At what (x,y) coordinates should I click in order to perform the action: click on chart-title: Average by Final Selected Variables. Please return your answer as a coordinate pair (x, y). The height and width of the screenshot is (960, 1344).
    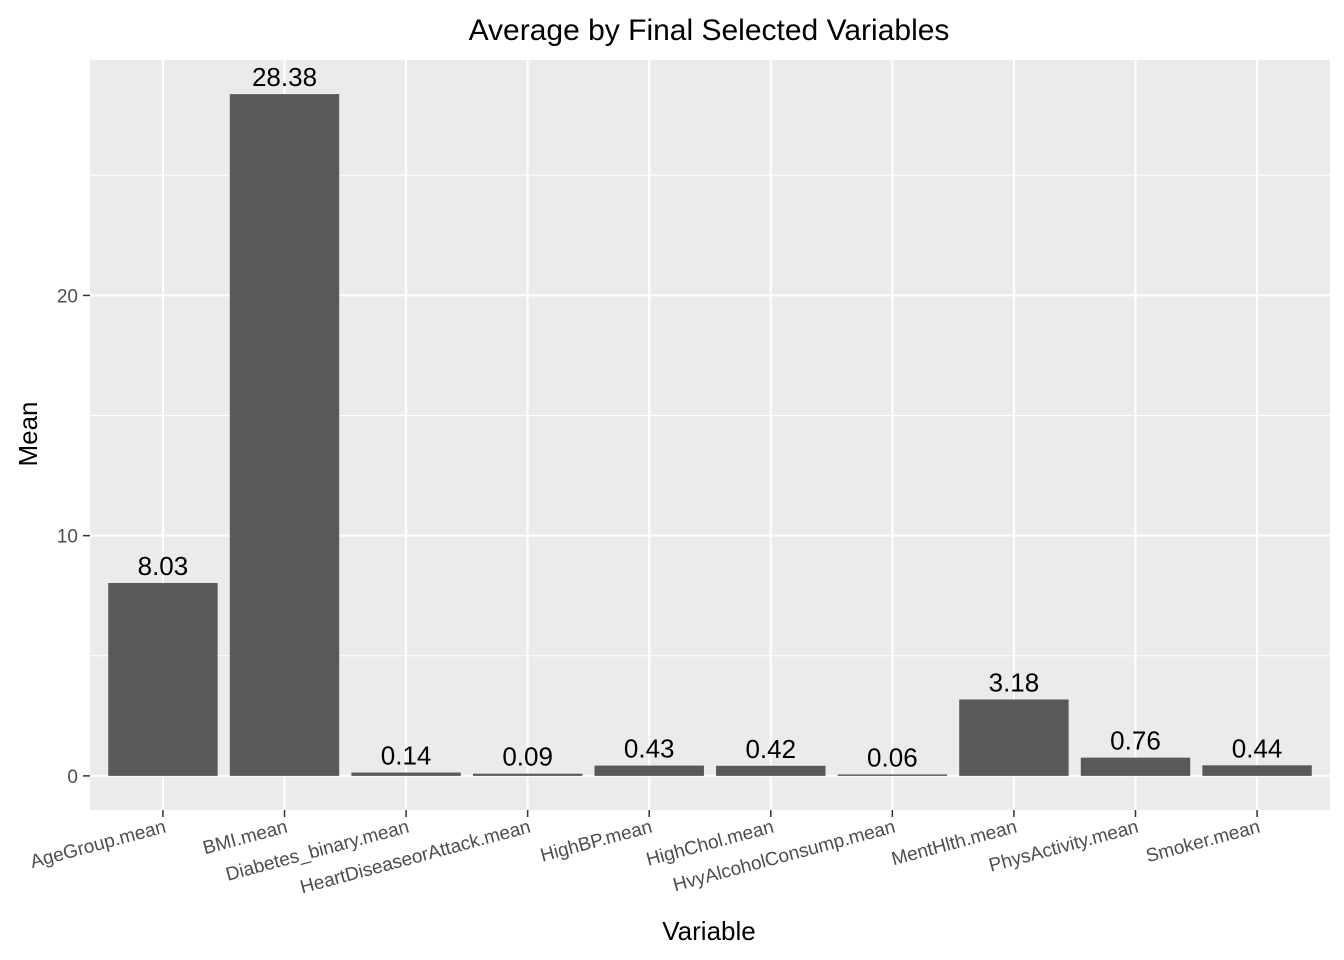
    Looking at the image, I should click on (709, 30).